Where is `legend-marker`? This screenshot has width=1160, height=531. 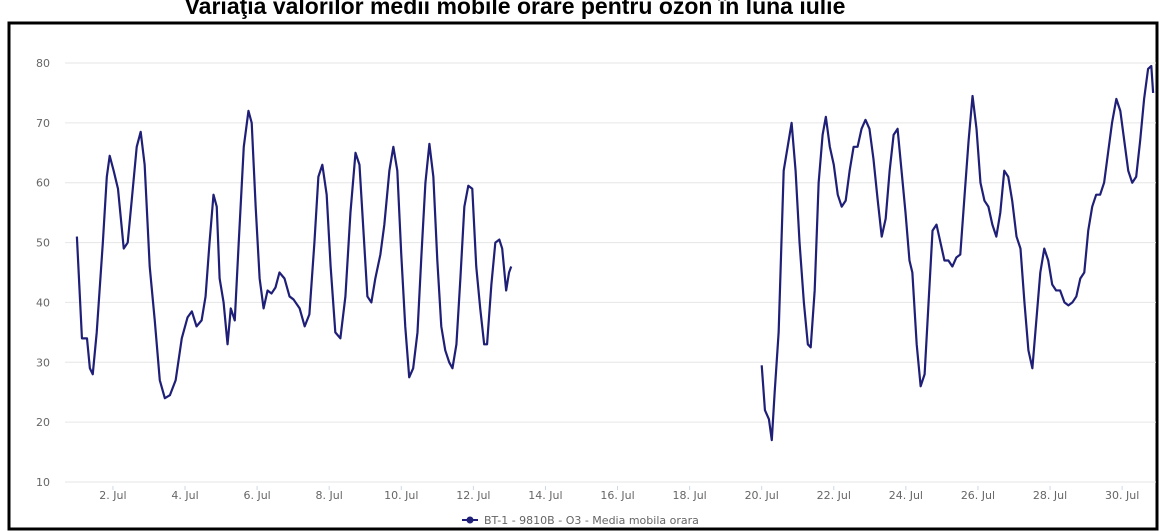 legend-marker is located at coordinates (470, 520).